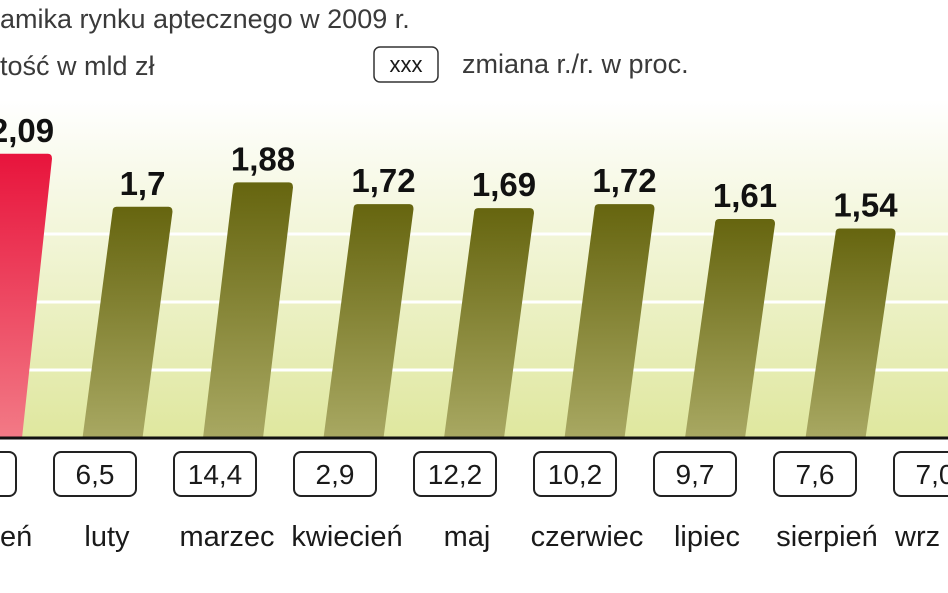 Image resolution: width=948 pixels, height=593 pixels. What do you see at coordinates (205, 19) in the screenshot?
I see `chart-title: amika rynku aptecznego w 2009 r.` at bounding box center [205, 19].